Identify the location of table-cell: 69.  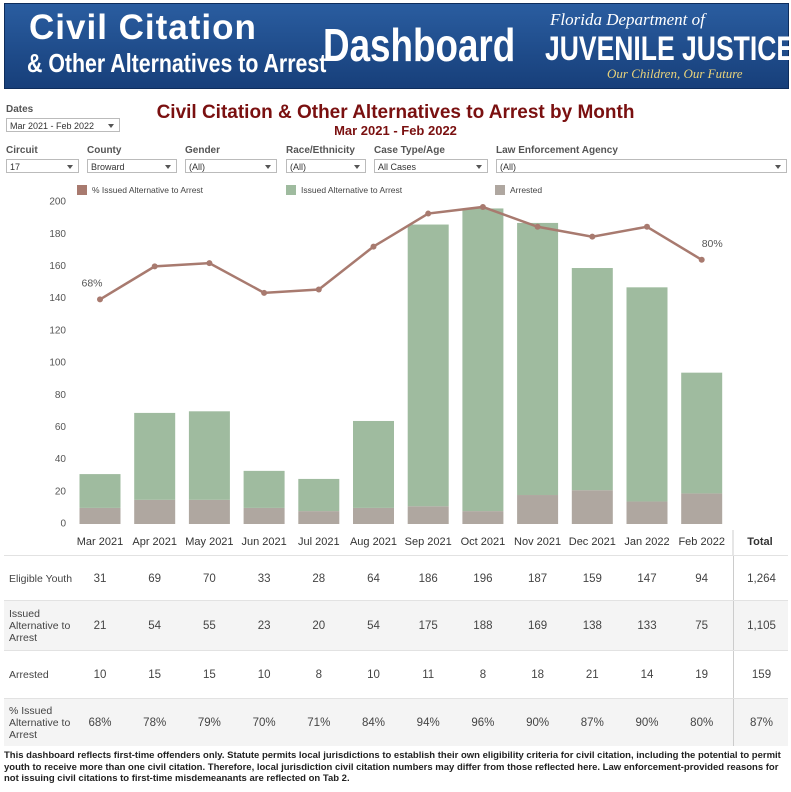
(155, 578).